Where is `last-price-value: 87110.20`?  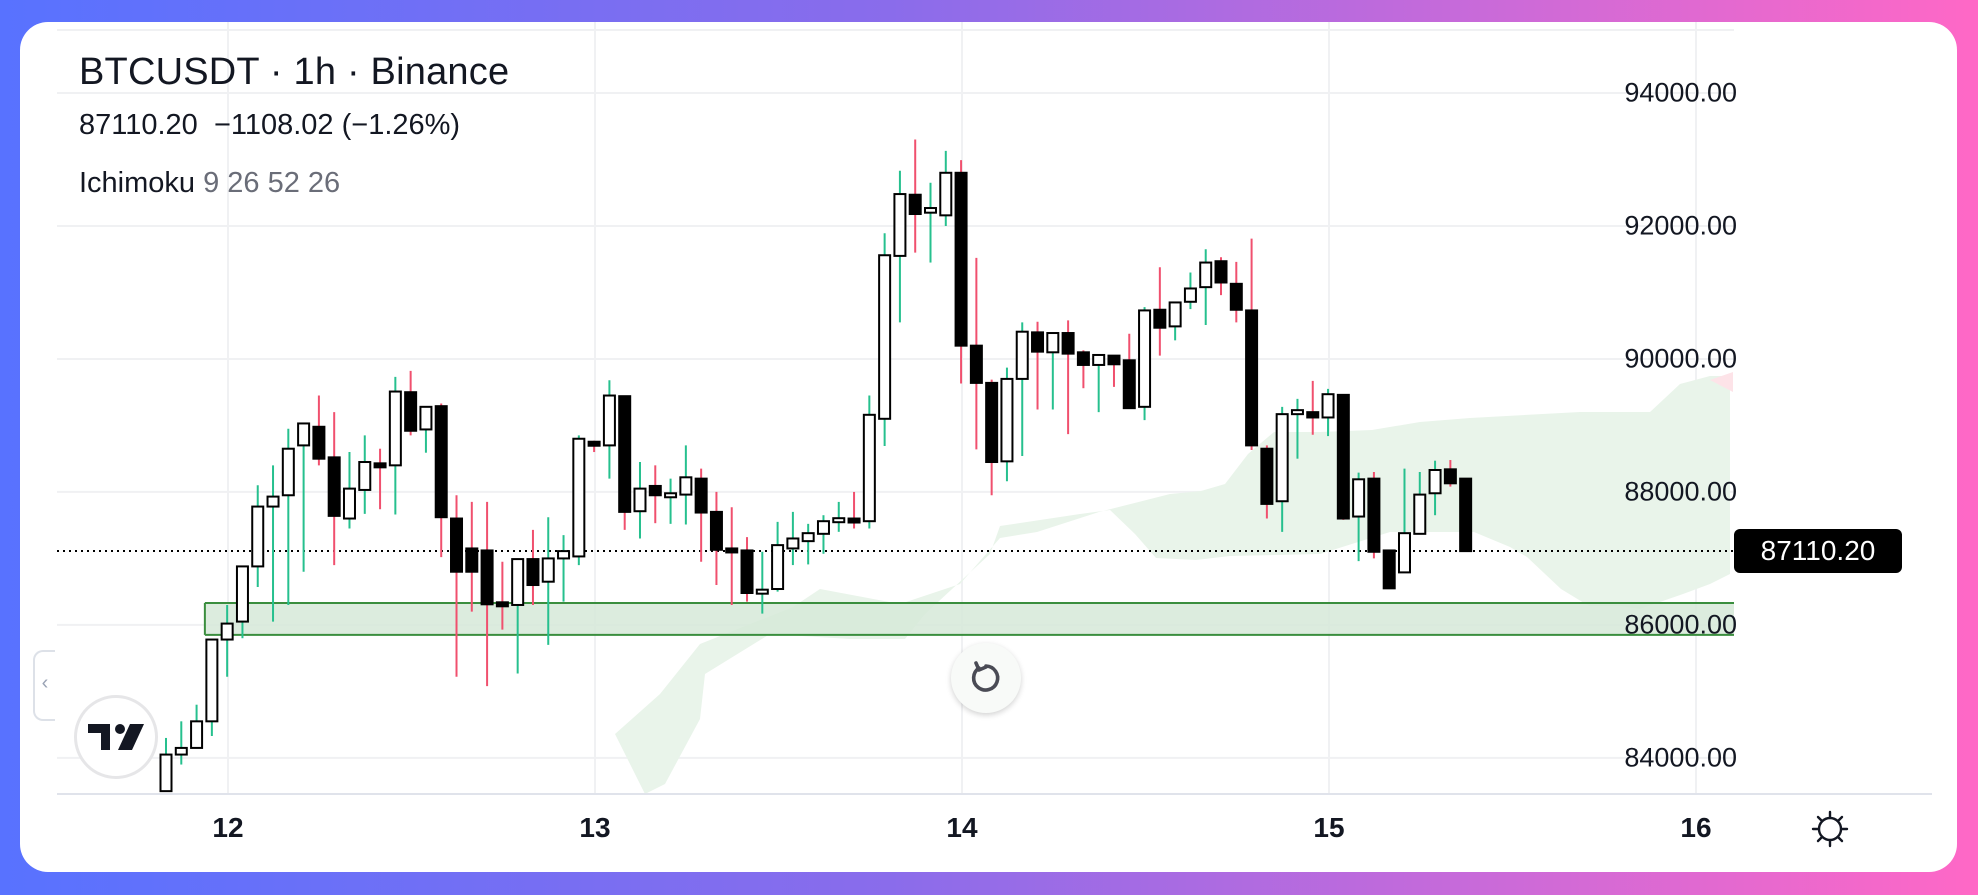
last-price-value: 87110.20 is located at coordinates (138, 125).